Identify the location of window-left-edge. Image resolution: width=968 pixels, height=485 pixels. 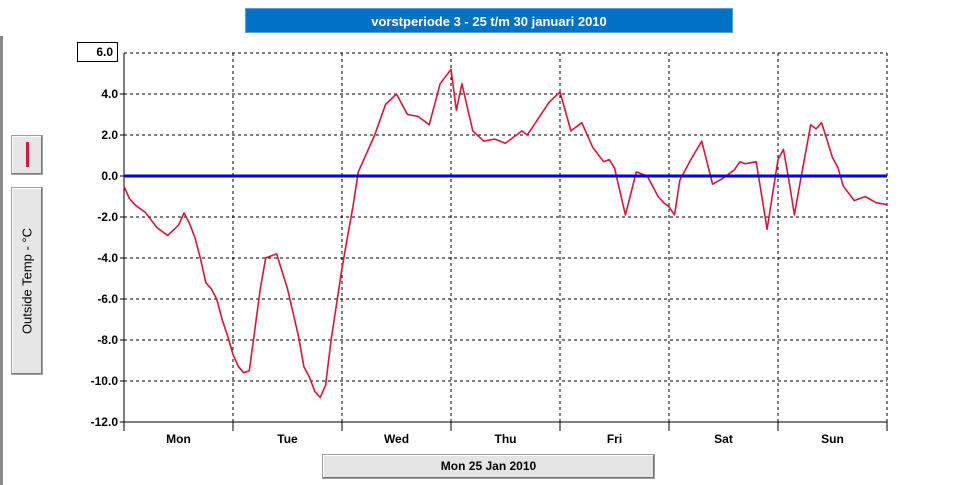
(1, 260).